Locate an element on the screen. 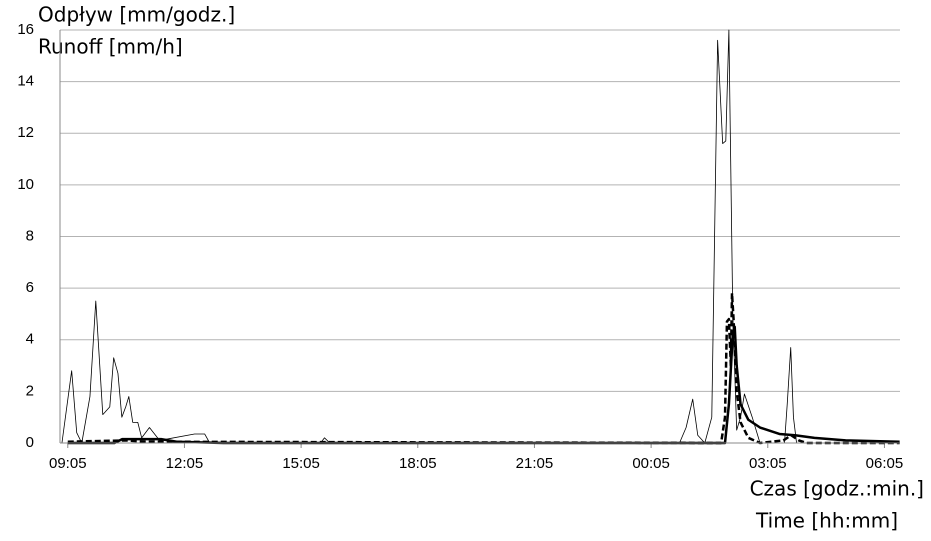 Image resolution: width=931 pixels, height=541 pixels. x-tick-label: 15:05 is located at coordinates (301, 463).